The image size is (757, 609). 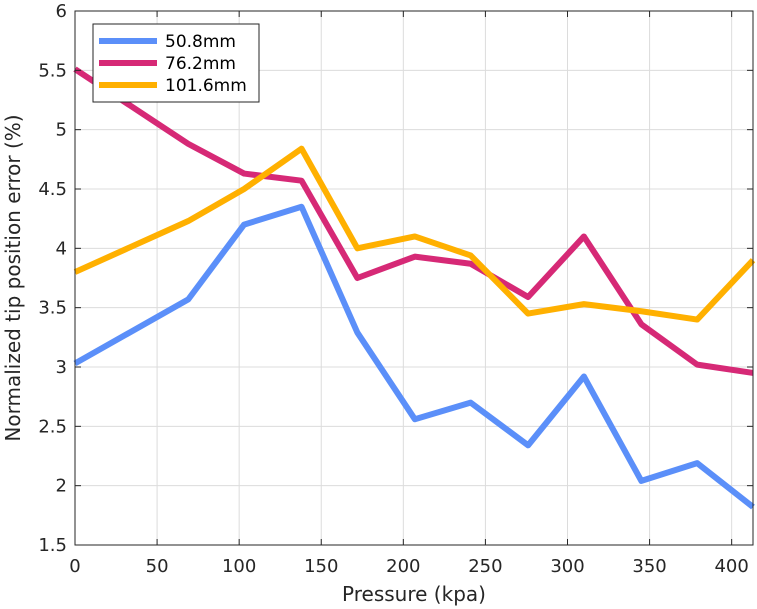 What do you see at coordinates (206, 86) in the screenshot?
I see `legend-label: 101.6mm` at bounding box center [206, 86].